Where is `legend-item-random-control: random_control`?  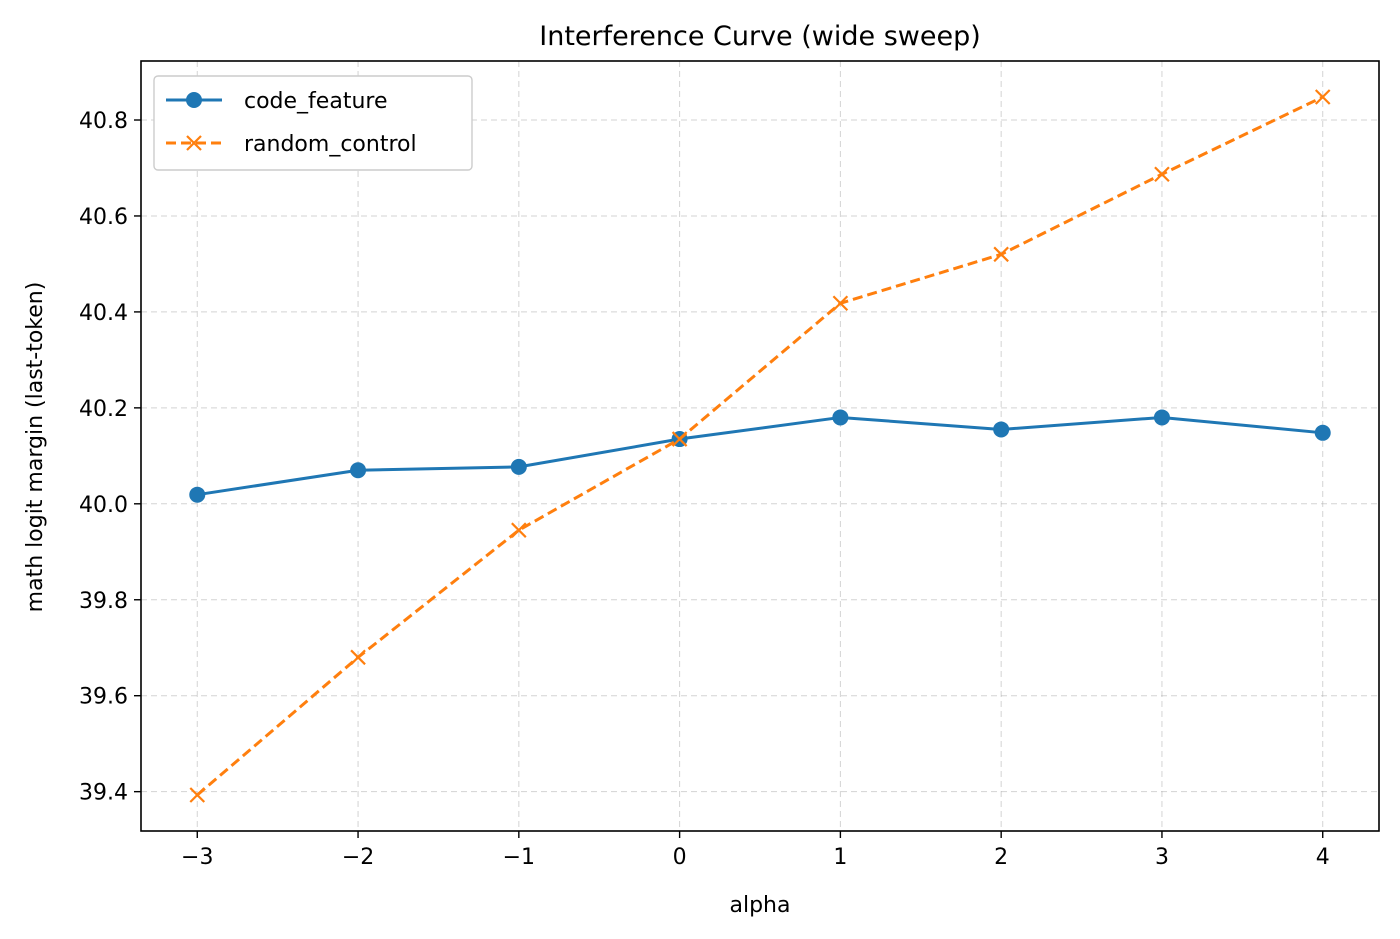
legend-item-random-control: random_control is located at coordinates (291, 144).